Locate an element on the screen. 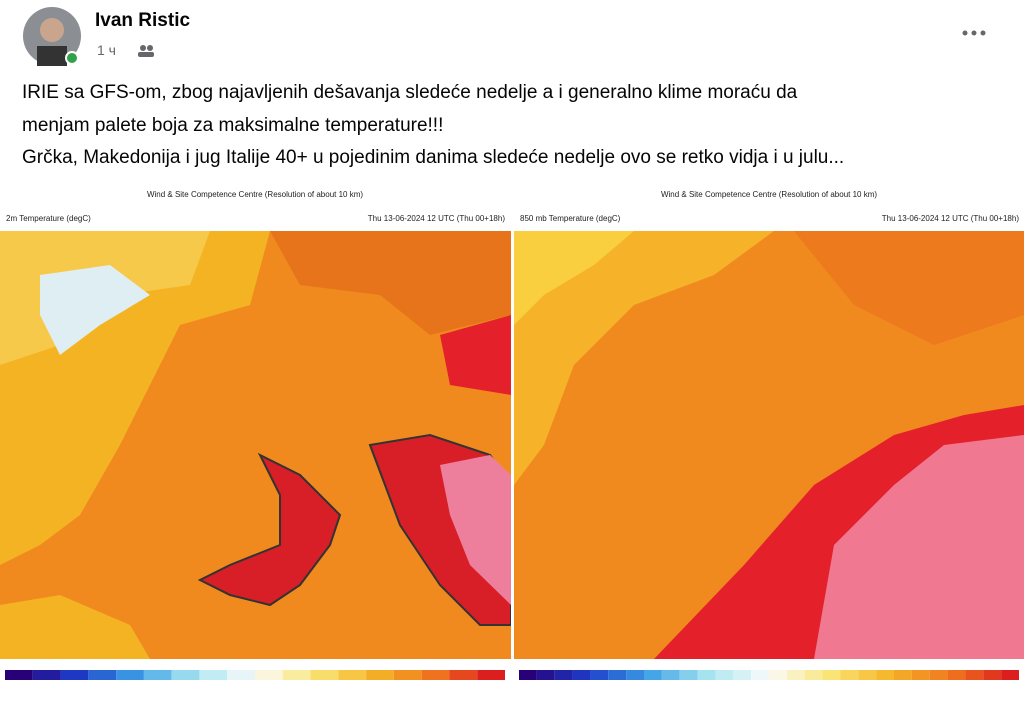  author-name: Ivan Ristic is located at coordinates (143, 20).